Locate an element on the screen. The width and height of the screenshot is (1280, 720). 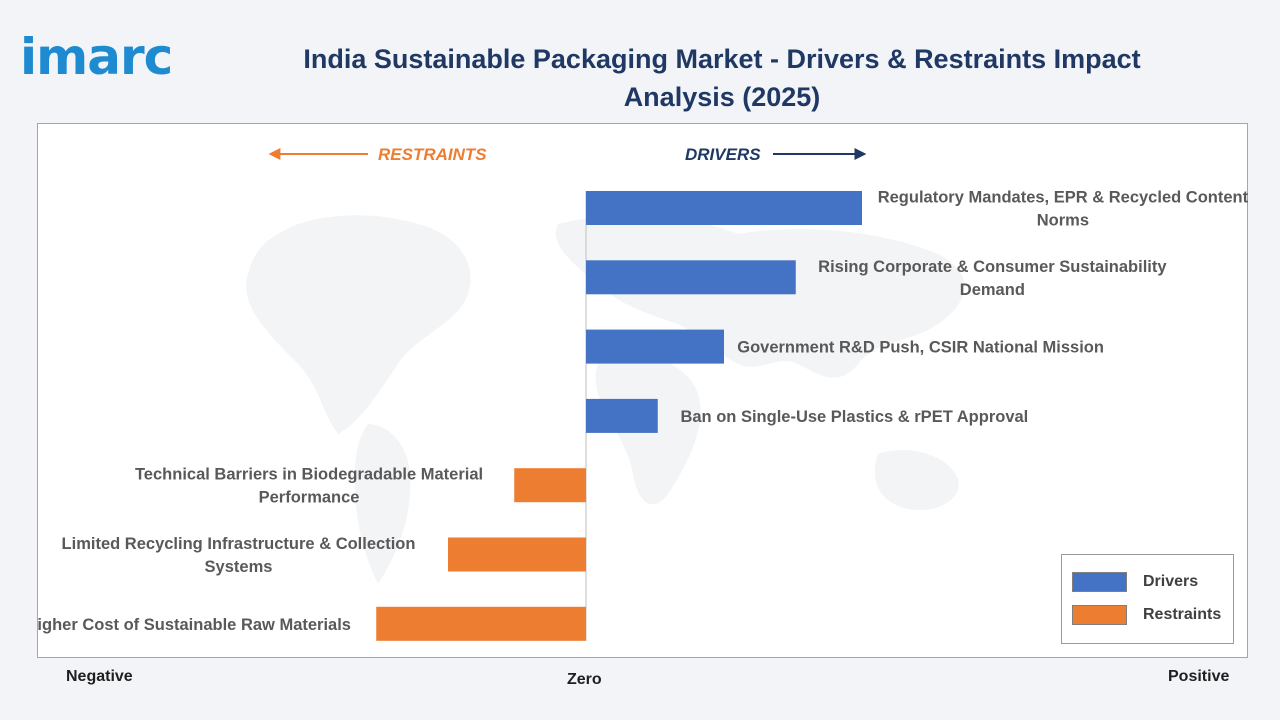
axis-label-zero: Zero is located at coordinates (584, 680).